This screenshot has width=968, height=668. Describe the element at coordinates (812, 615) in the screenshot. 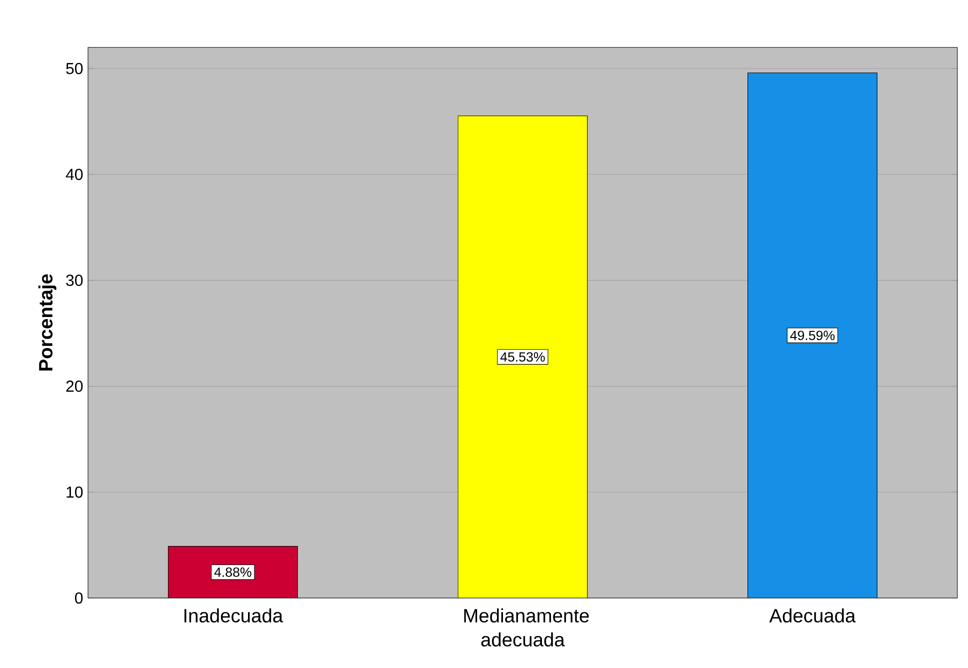

I see `x-tick-label: Adecuada` at that location.